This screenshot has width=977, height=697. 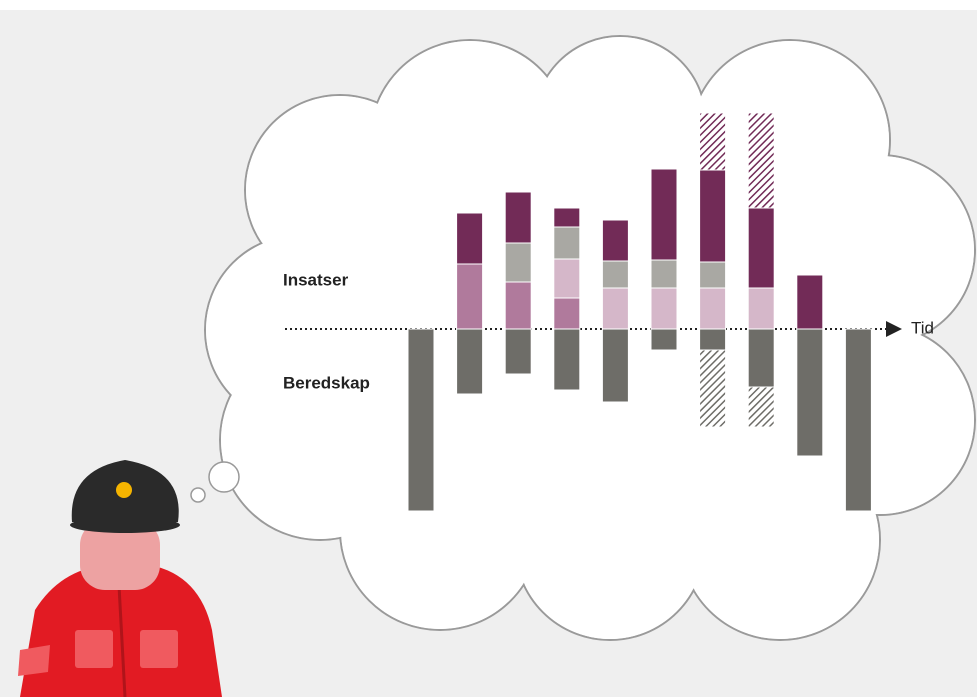 What do you see at coordinates (316, 279) in the screenshot?
I see `annotation: Insatser` at bounding box center [316, 279].